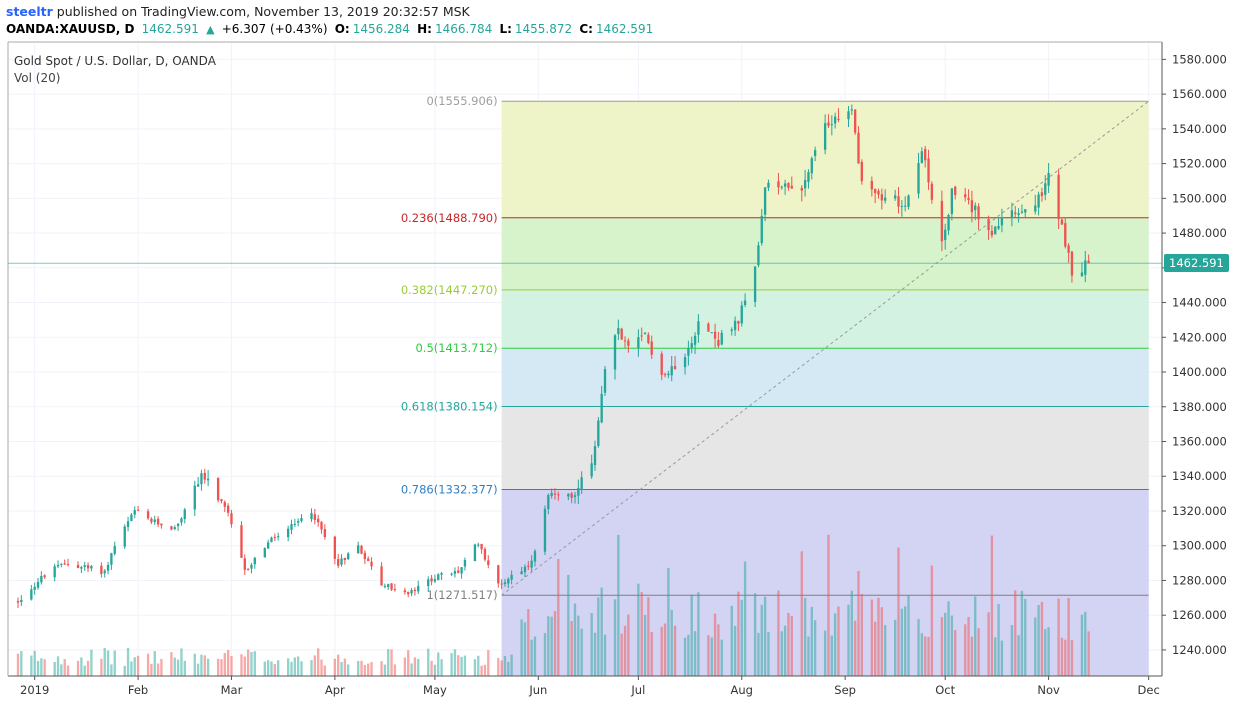 Image resolution: width=1236 pixels, height=709 pixels. What do you see at coordinates (138, 690) in the screenshot?
I see `x-tick-label: Feb` at bounding box center [138, 690].